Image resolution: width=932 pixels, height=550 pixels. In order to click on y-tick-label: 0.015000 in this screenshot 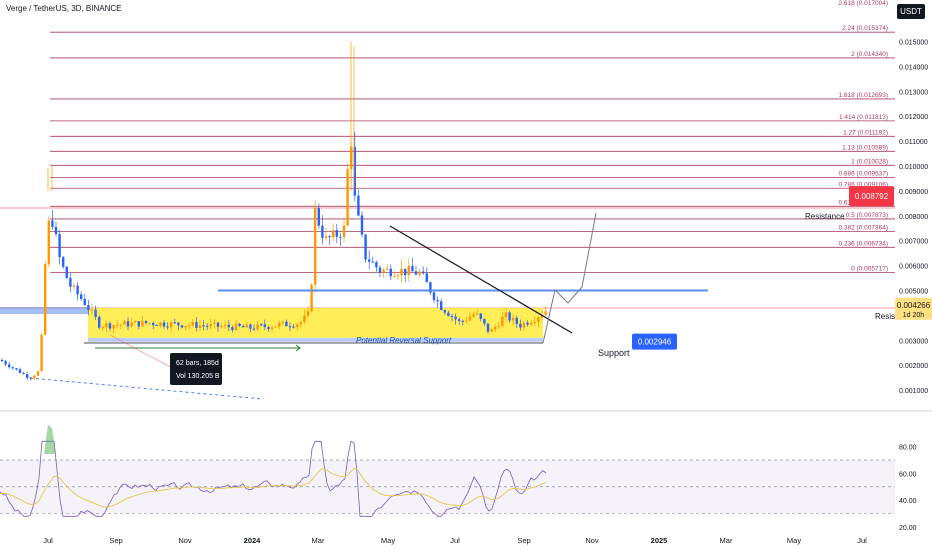, I will do `click(913, 43)`.